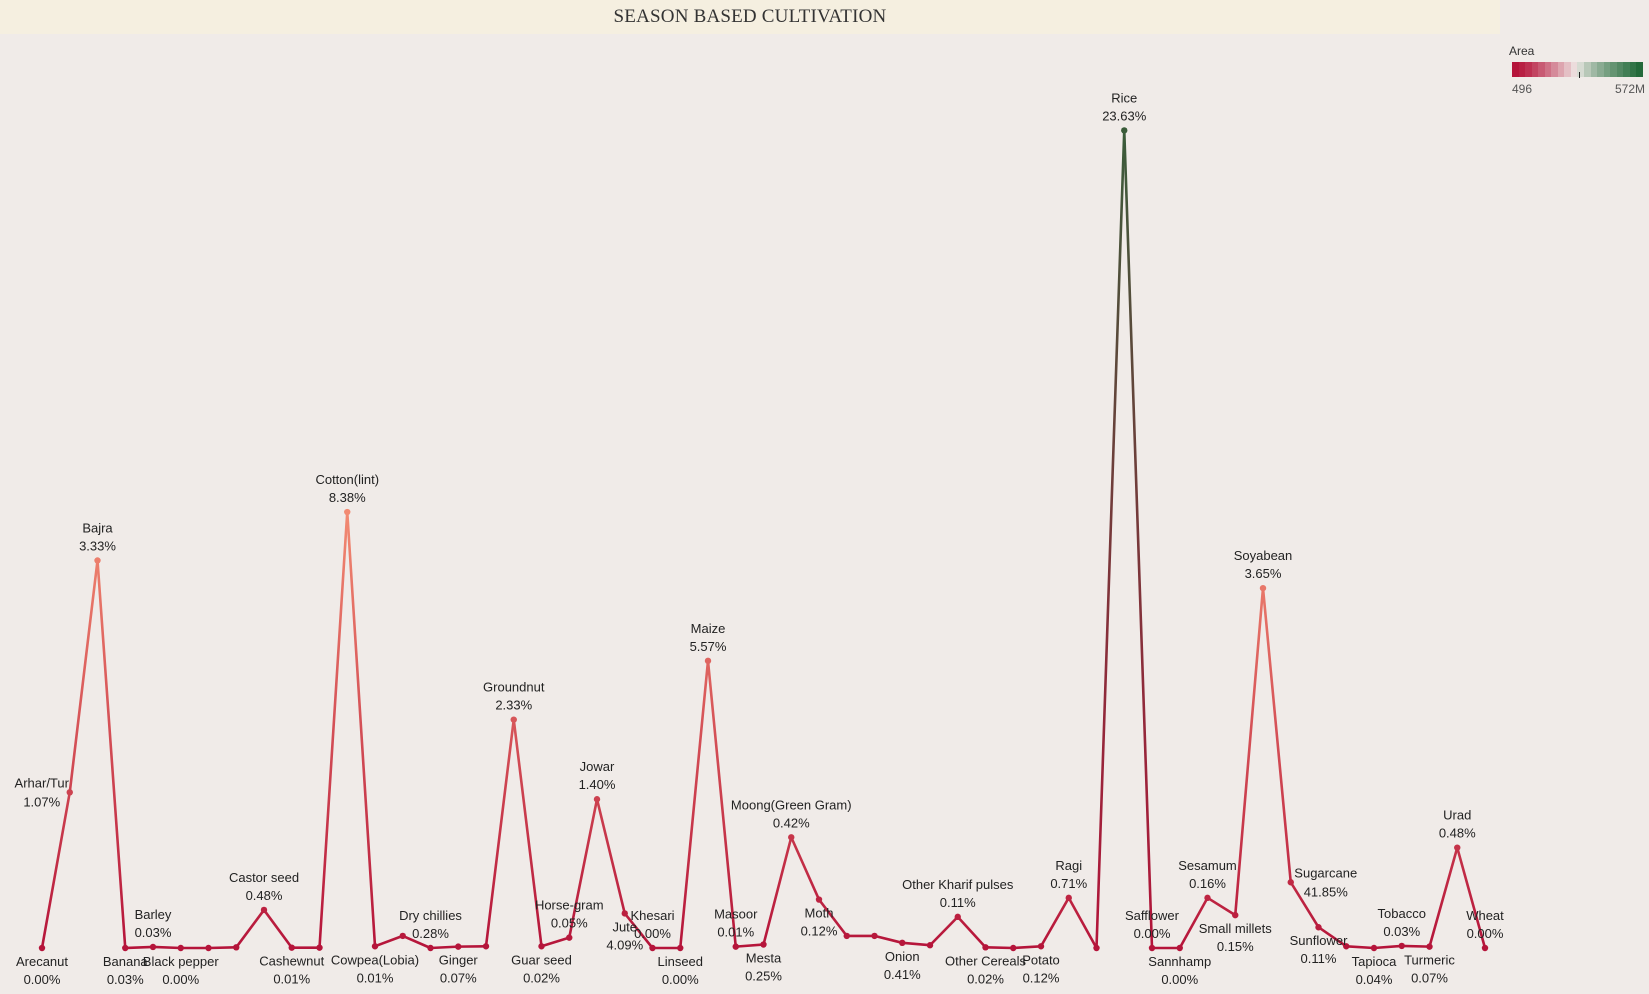 The image size is (1649, 994). I want to click on point-value-label: 0.05%, so click(569, 923).